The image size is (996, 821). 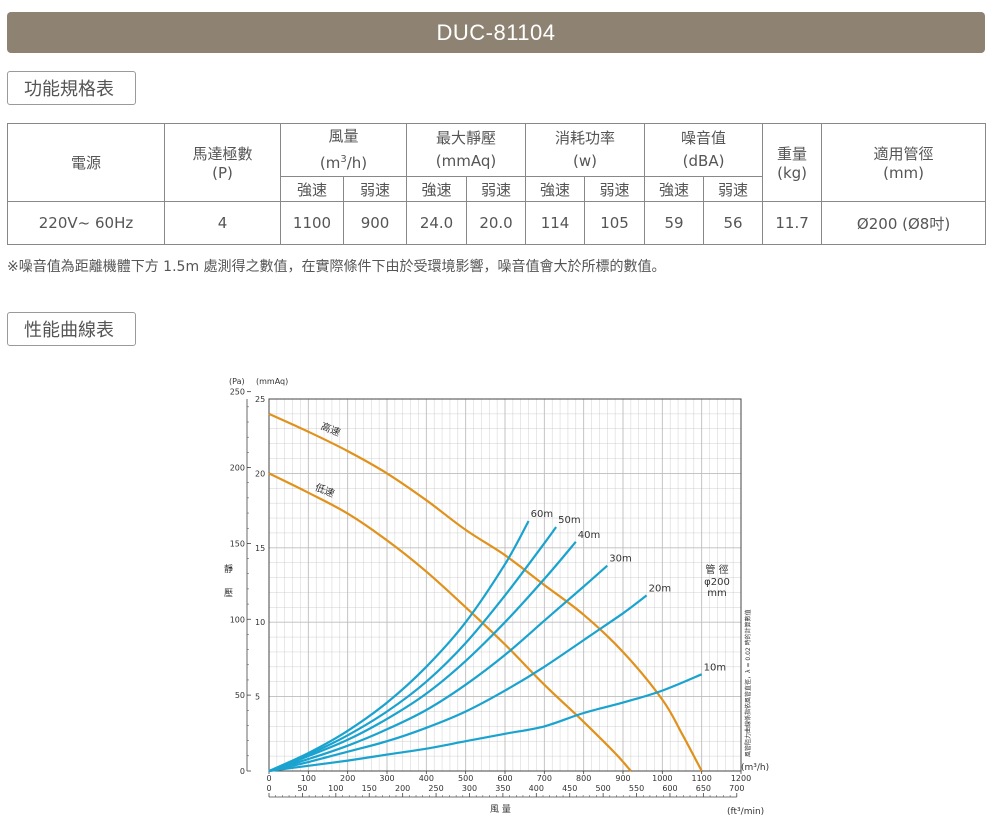 I want to click on series-line-30m, so click(x=438, y=668).